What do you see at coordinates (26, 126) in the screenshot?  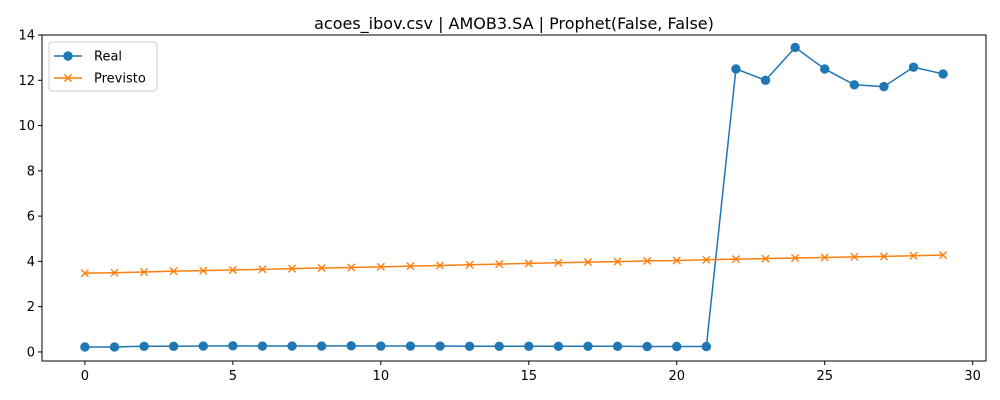 I see `y-tick-label: 10` at bounding box center [26, 126].